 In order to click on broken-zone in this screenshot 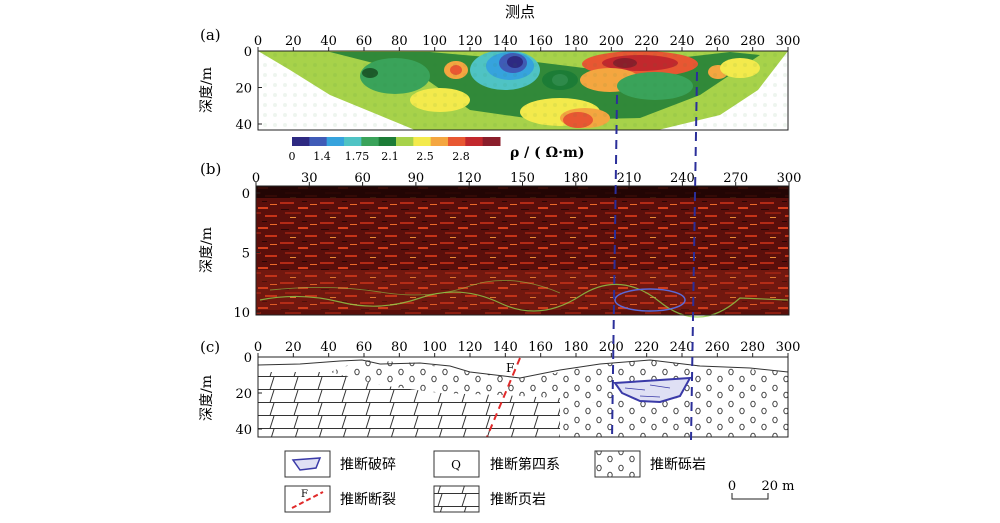, I will do `click(652, 390)`.